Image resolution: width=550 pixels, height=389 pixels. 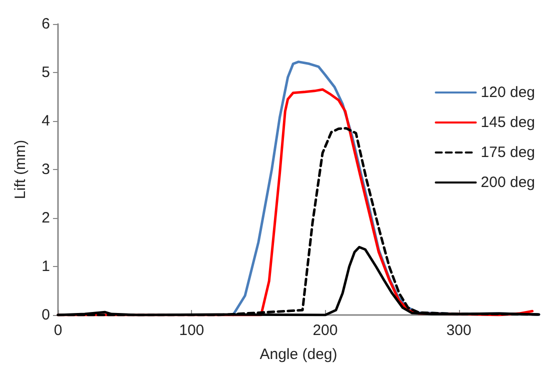 I want to click on y-tick-label: 4, so click(x=46, y=121).